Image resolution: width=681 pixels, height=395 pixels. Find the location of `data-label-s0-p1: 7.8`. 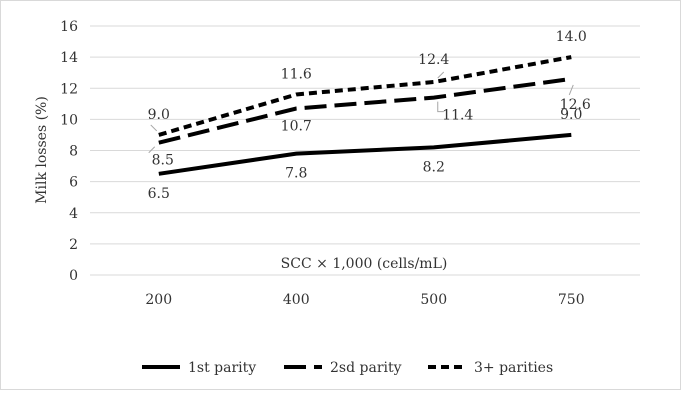

data-label-s0-p1: 7.8 is located at coordinates (296, 174).